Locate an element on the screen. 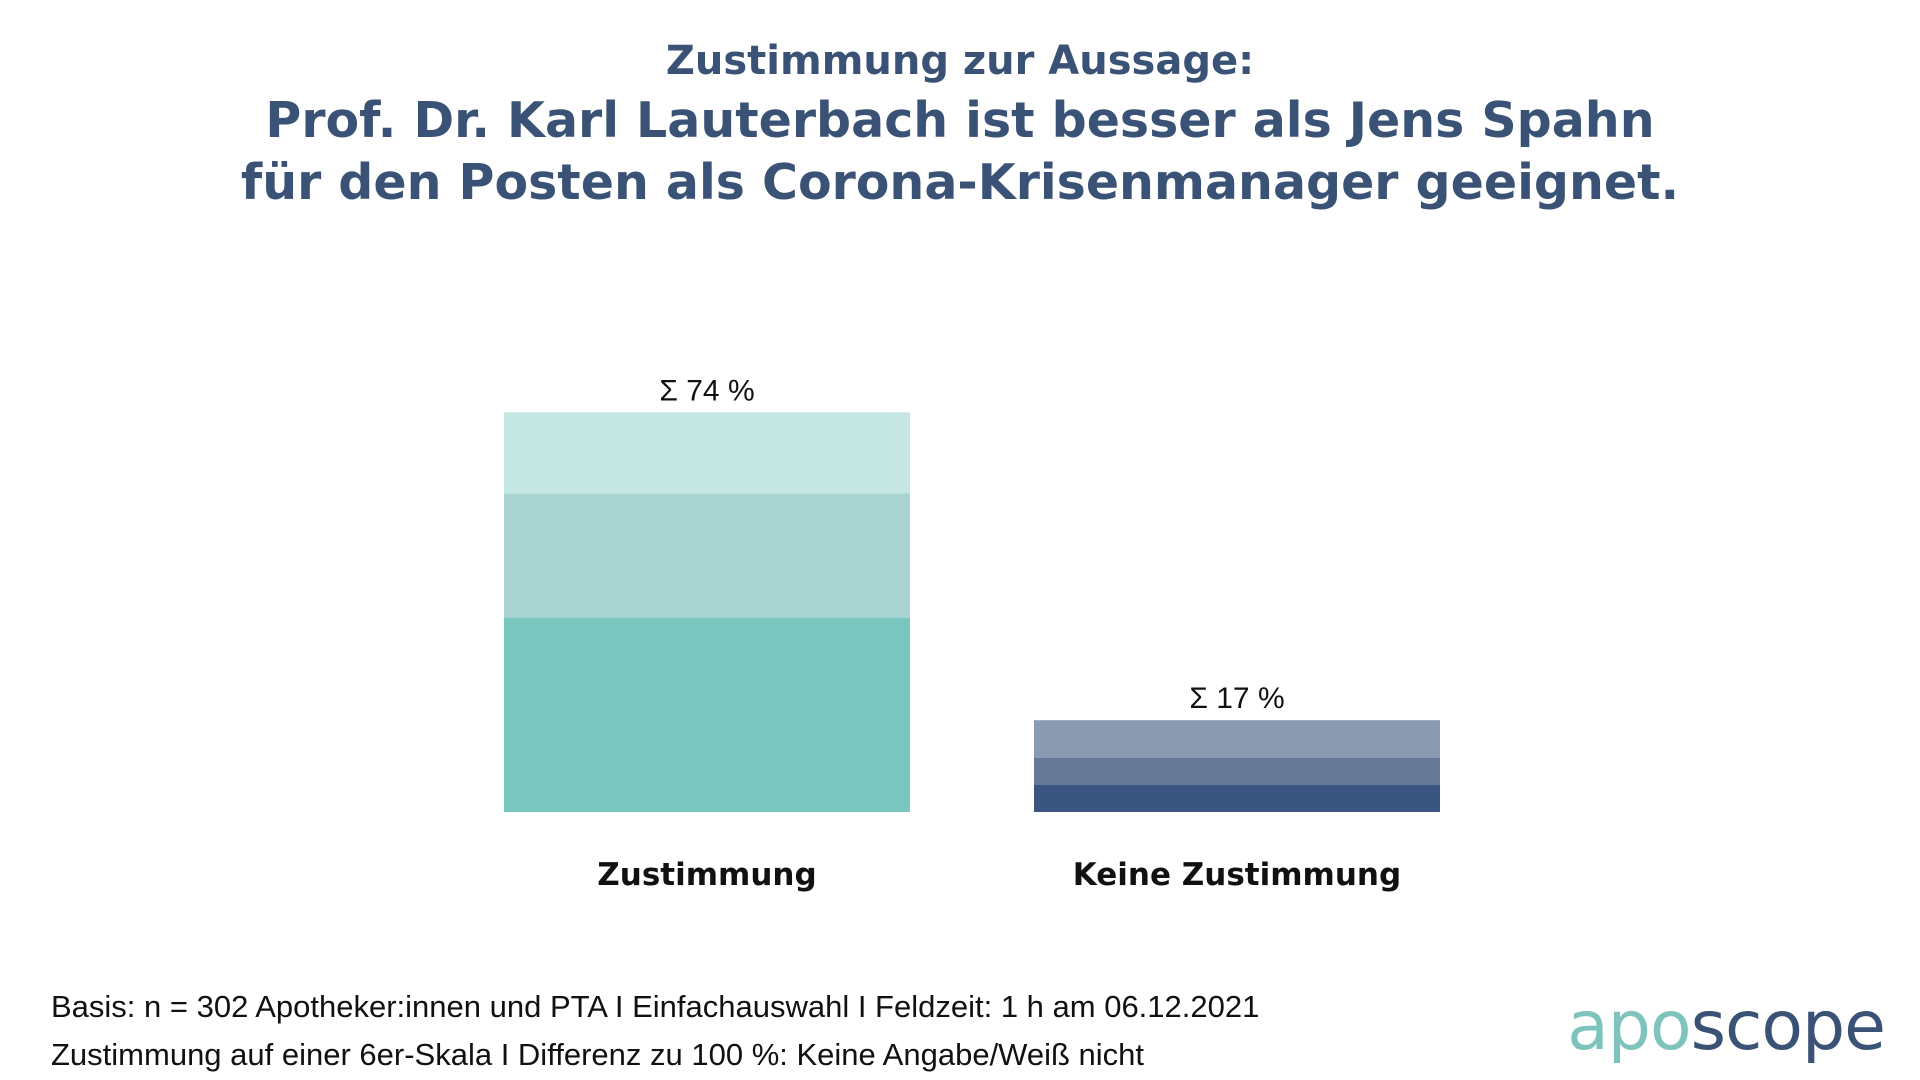 The image size is (1920, 1080). logo-text-scope: scope is located at coordinates (1788, 1026).